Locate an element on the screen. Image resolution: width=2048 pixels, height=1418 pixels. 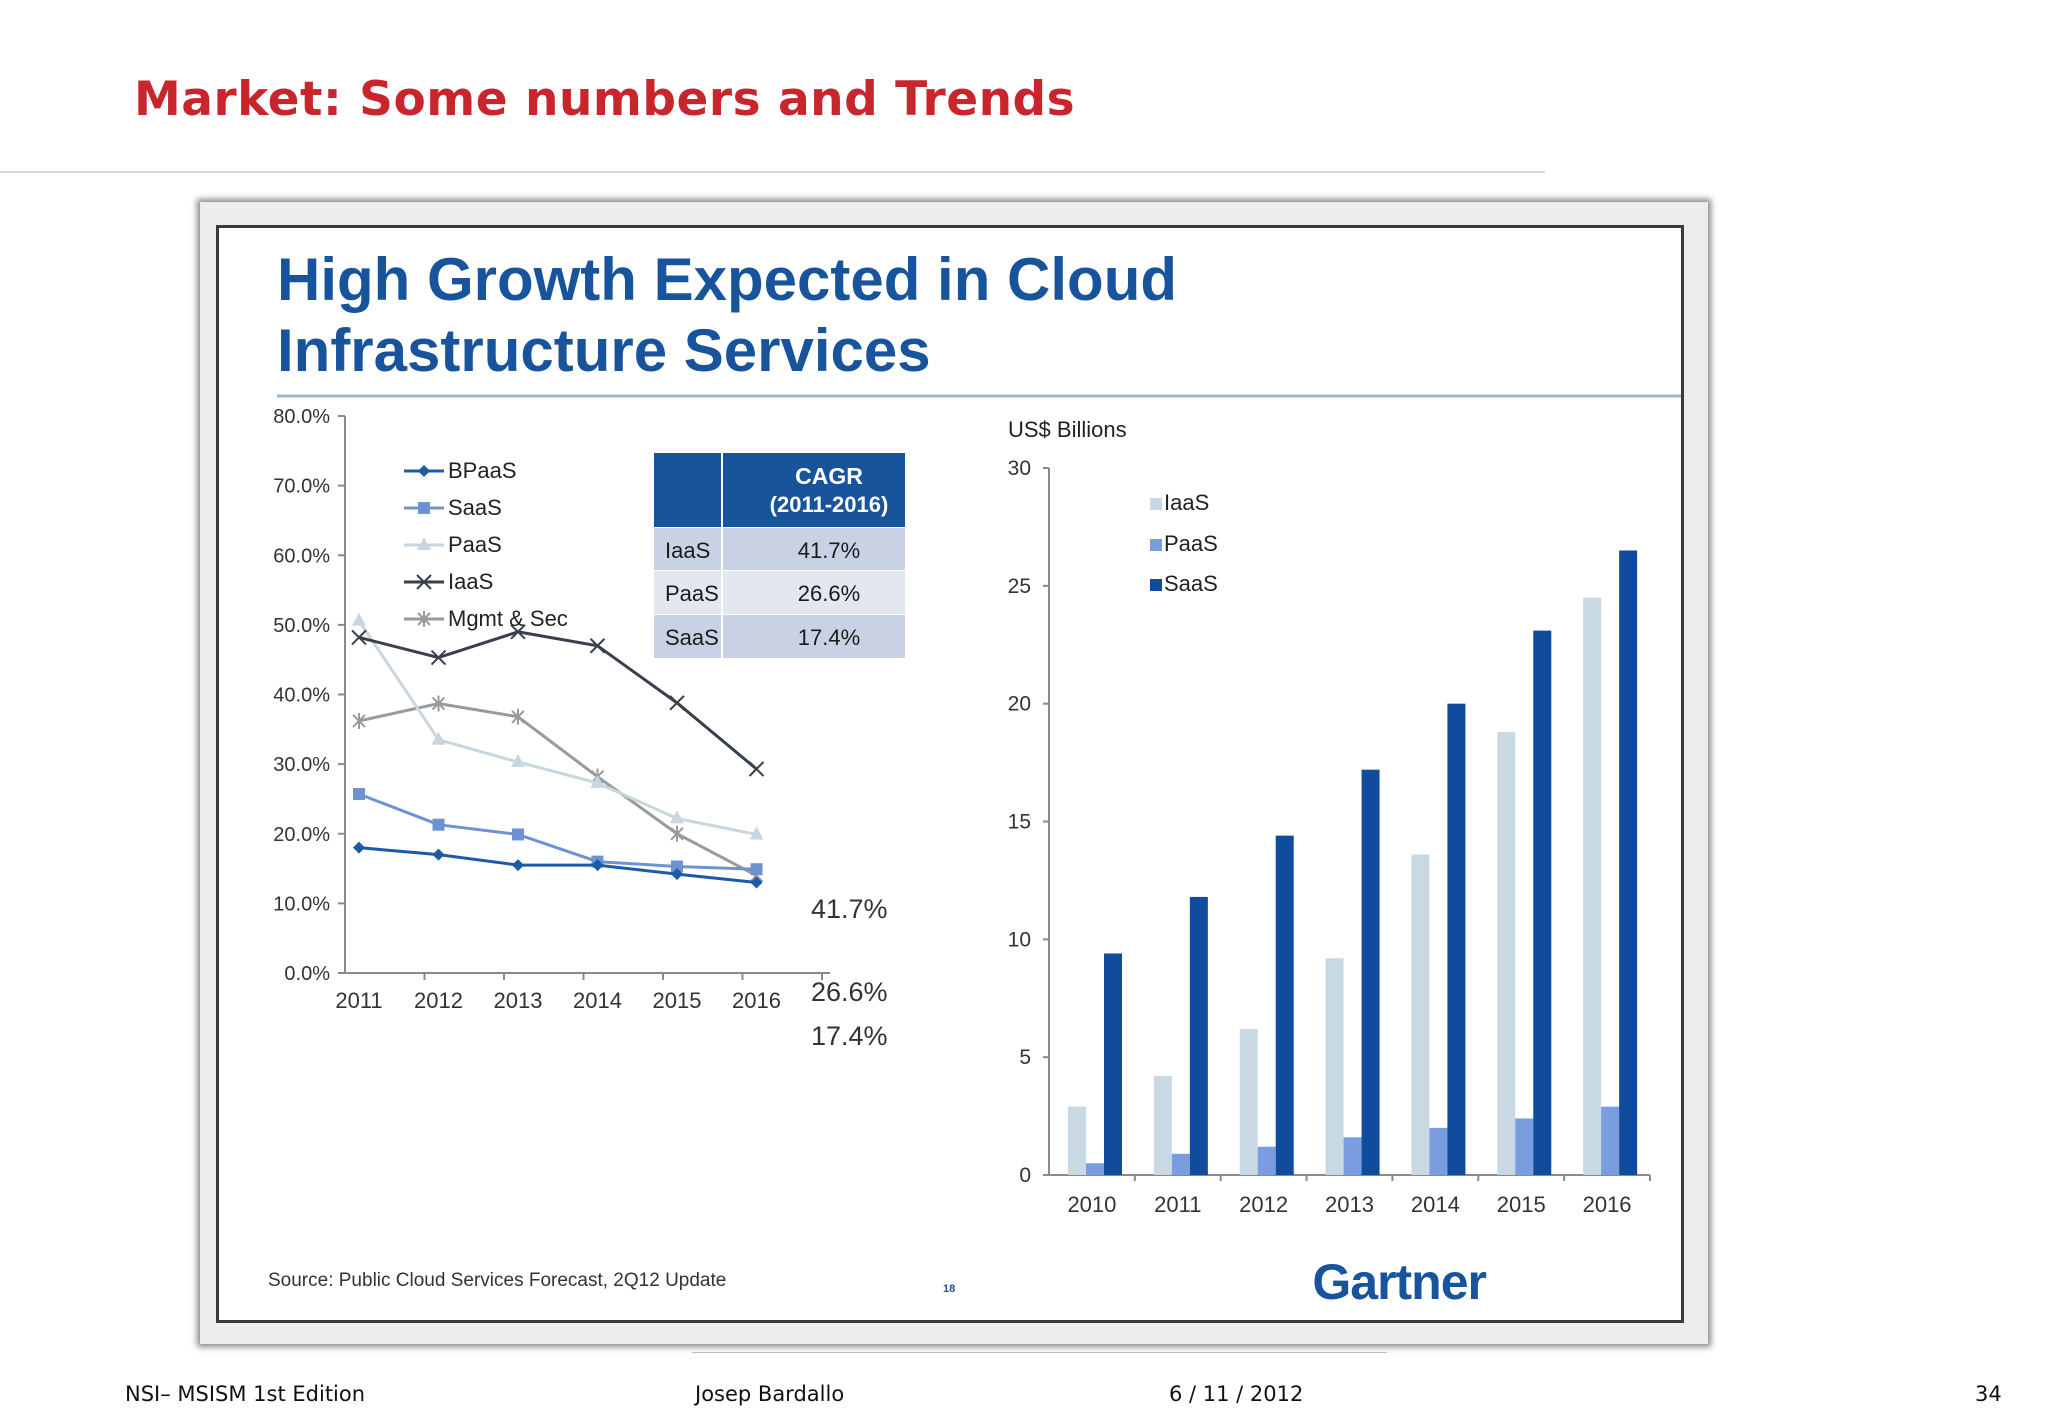
line-chart-legend: BPaaS SaaS PaaS IaaS Mgmt & Sec is located at coordinates (486, 544).